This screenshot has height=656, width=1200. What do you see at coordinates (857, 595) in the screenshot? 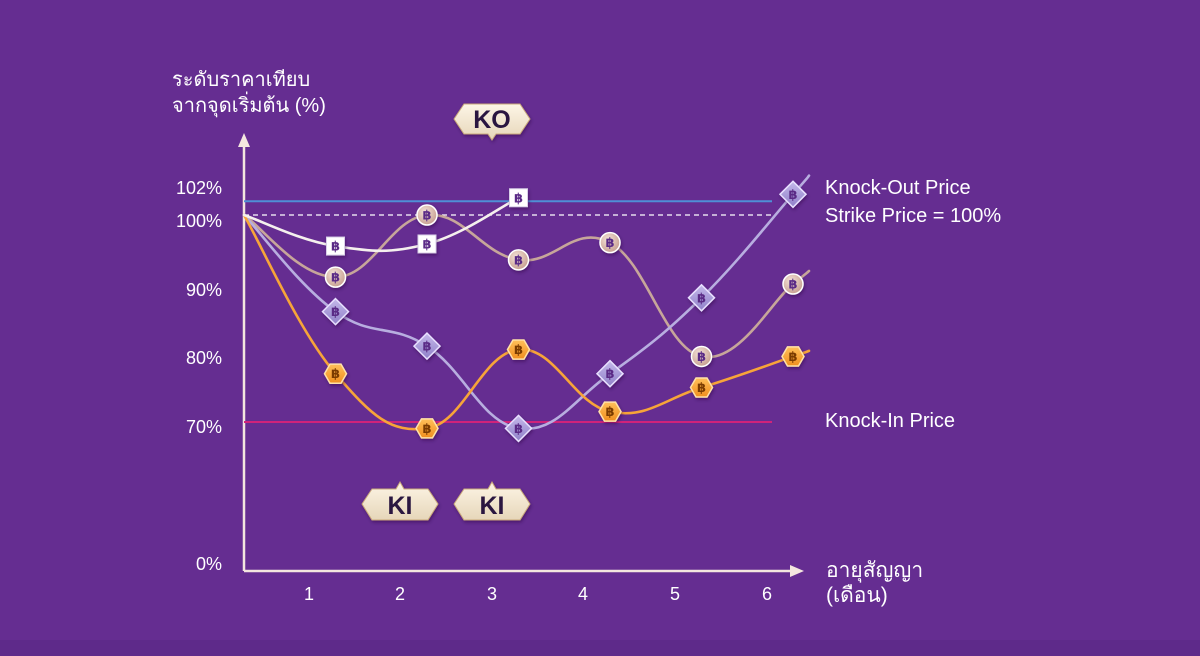
I see `x-axis-label-line2: (เดือน)` at bounding box center [857, 595].